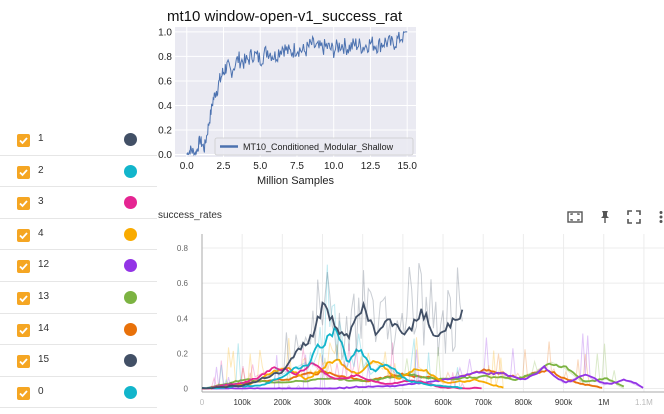  I want to click on fit-domain-button, so click(575, 217).